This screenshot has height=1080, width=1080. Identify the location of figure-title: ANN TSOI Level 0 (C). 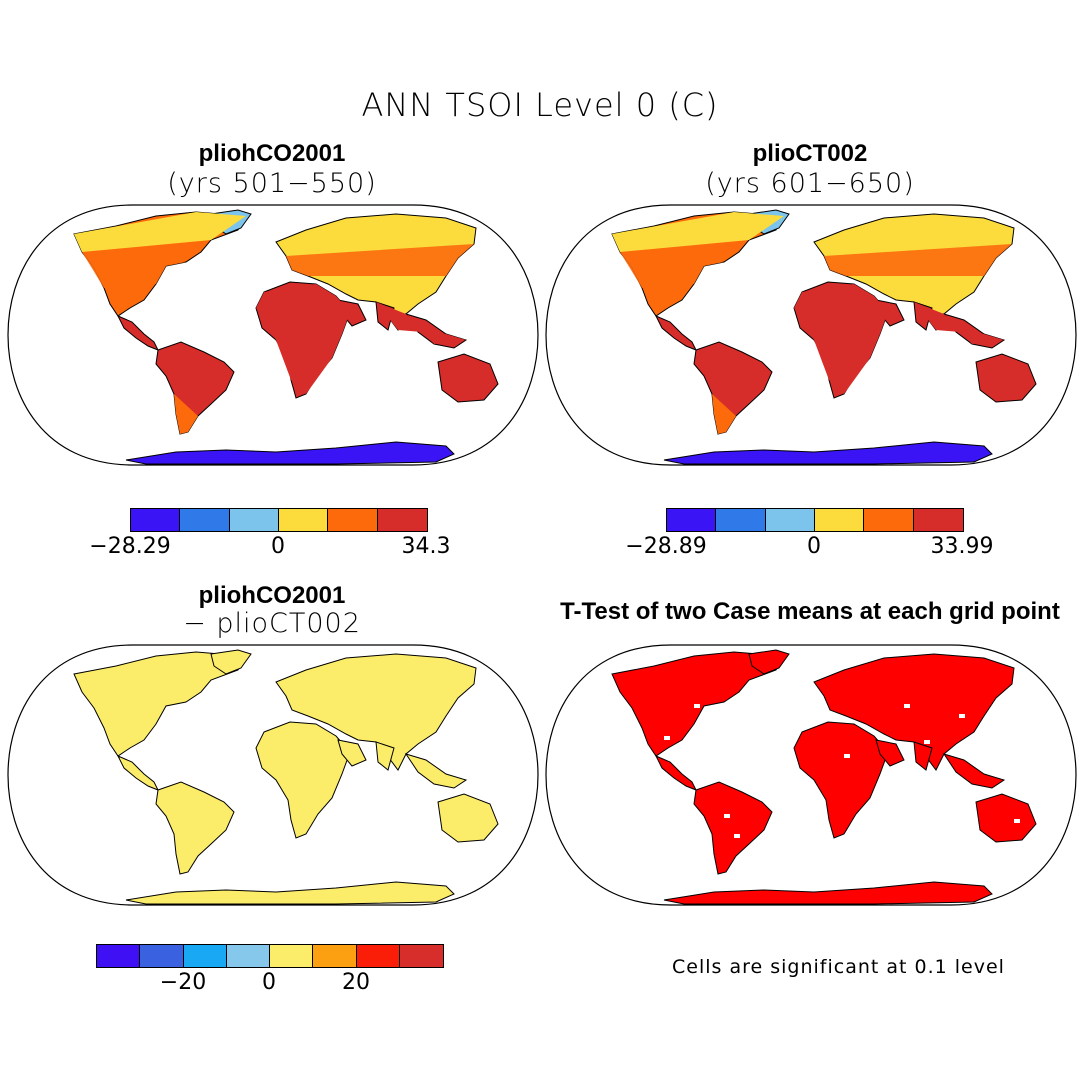
(540, 105).